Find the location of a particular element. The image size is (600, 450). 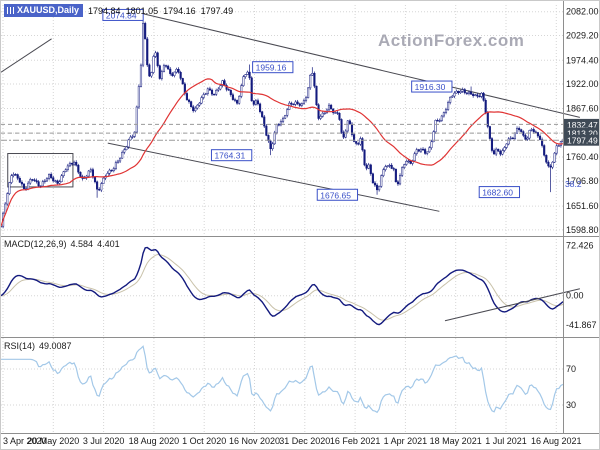

annotation-text: 1676.65 is located at coordinates (335, 195).